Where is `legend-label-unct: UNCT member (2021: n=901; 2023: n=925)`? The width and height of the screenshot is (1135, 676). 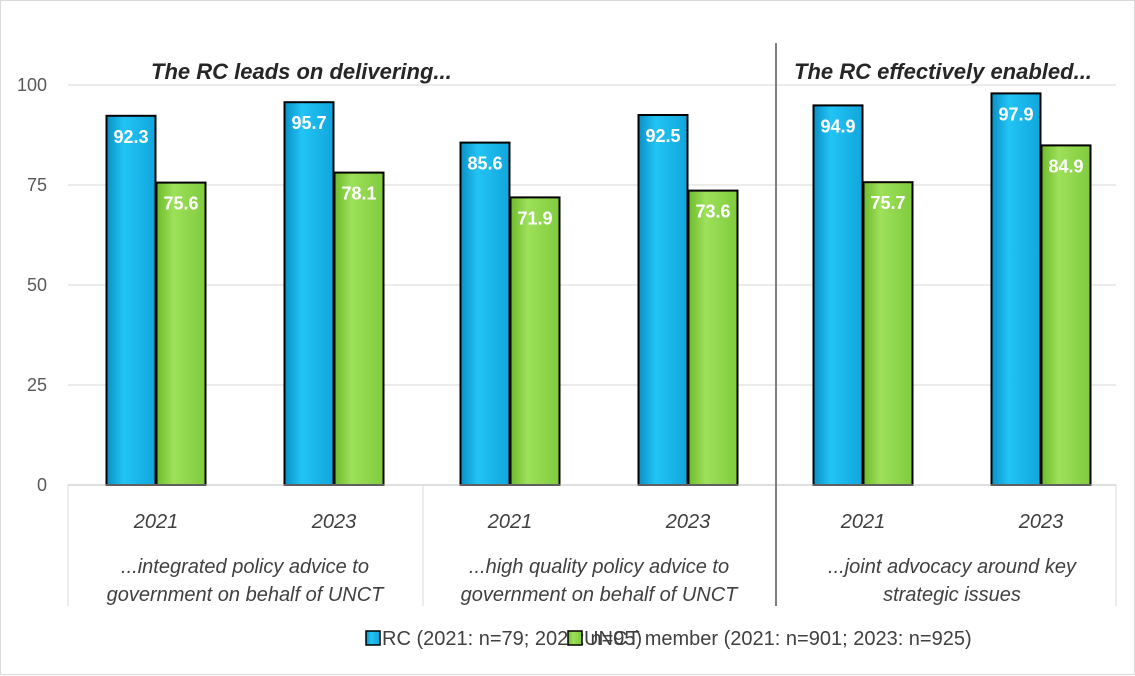 legend-label-unct: UNCT member (2021: n=901; 2023: n=925) is located at coordinates (778, 639).